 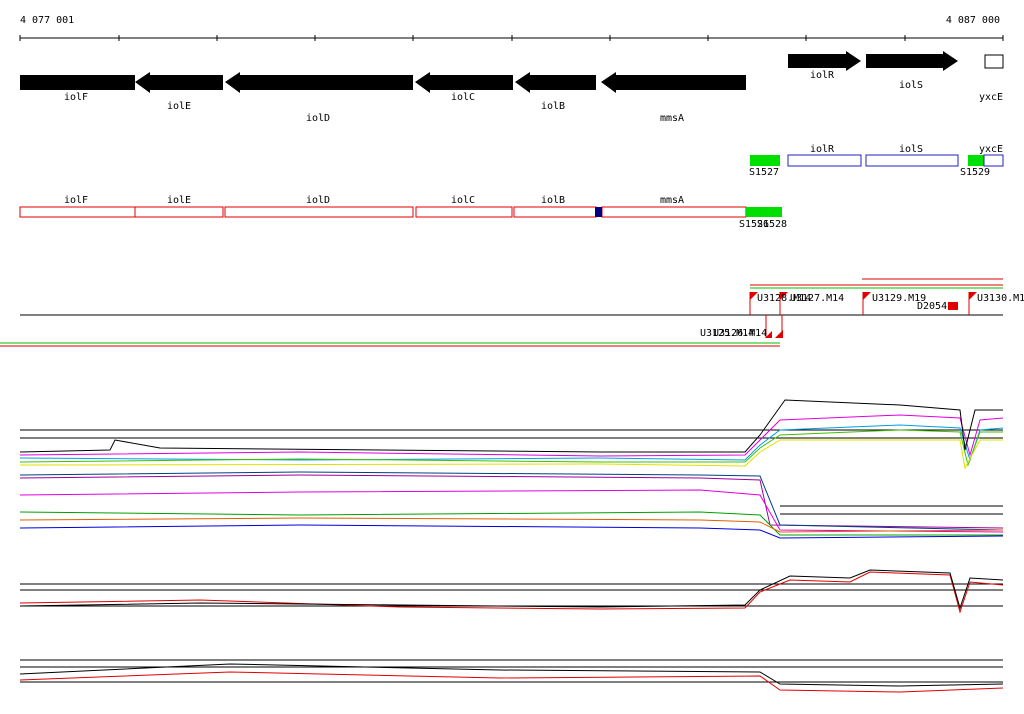 What do you see at coordinates (76, 97) in the screenshot?
I see `gene-label: iolF` at bounding box center [76, 97].